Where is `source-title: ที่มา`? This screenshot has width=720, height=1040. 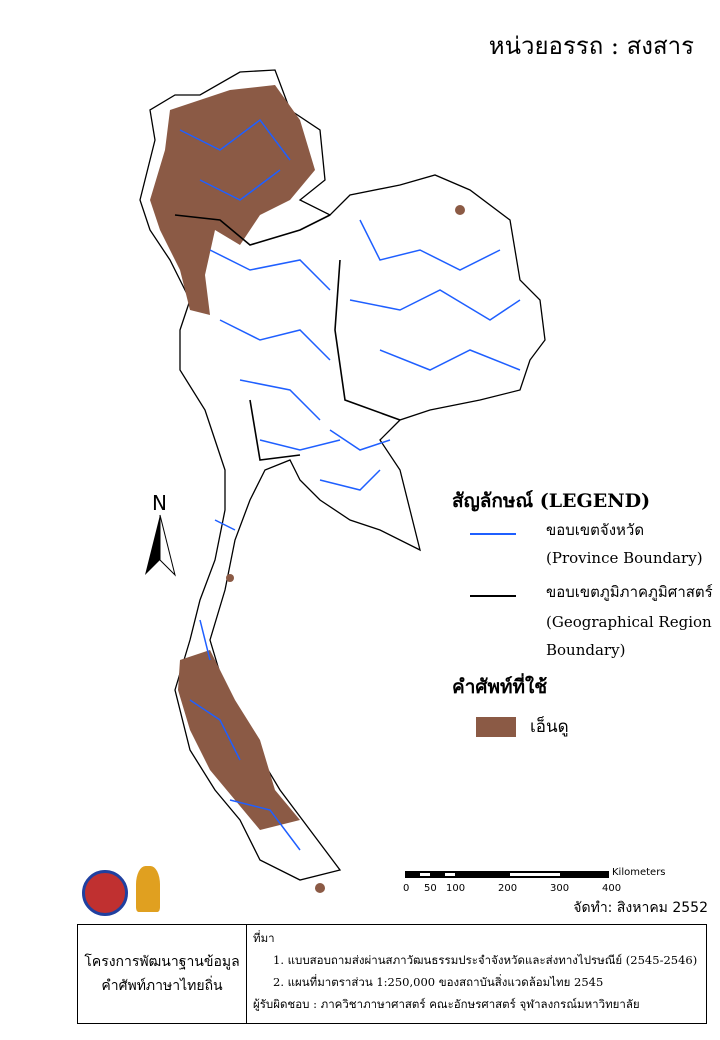 source-title: ที่มา is located at coordinates (264, 938).